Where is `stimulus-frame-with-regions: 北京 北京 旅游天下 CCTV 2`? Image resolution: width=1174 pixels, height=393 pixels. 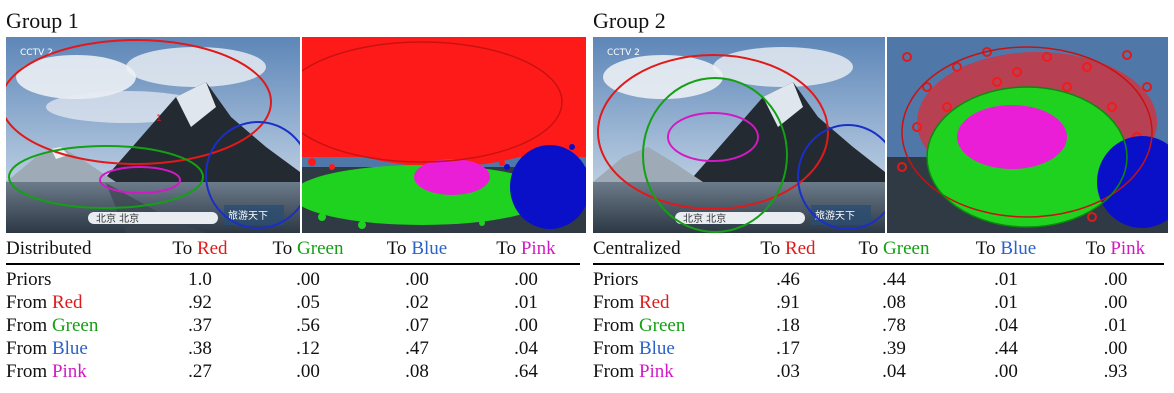 stimulus-frame-with-regions: 北京 北京 旅游天下 CCTV 2 is located at coordinates (739, 135).